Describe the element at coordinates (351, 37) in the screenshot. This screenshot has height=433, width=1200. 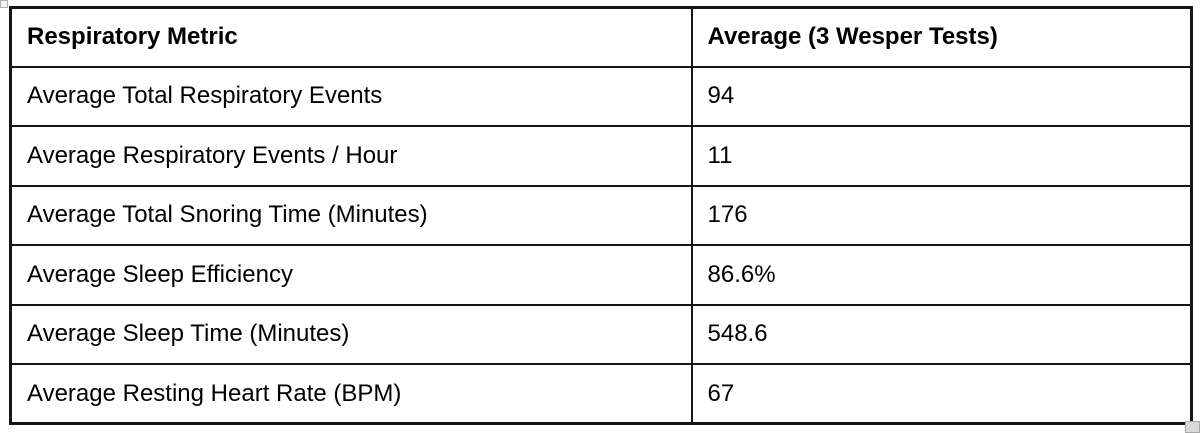
I see `column-header-metric: Respiratory Metric` at that location.